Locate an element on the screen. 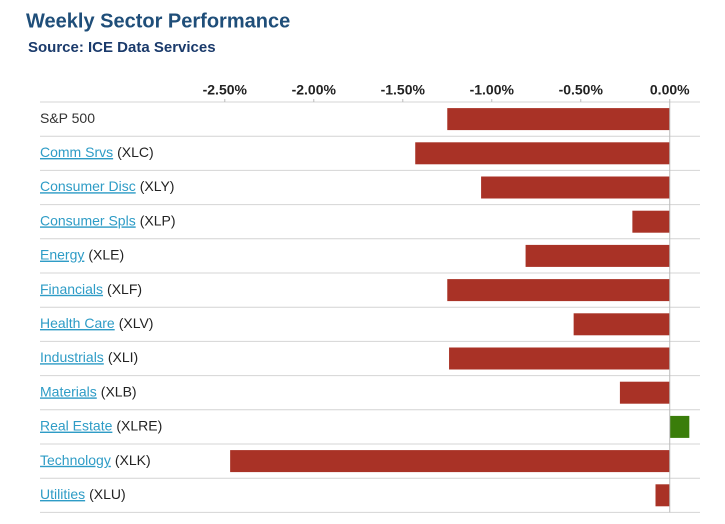  sector-link: Industrials is located at coordinates (72, 357).